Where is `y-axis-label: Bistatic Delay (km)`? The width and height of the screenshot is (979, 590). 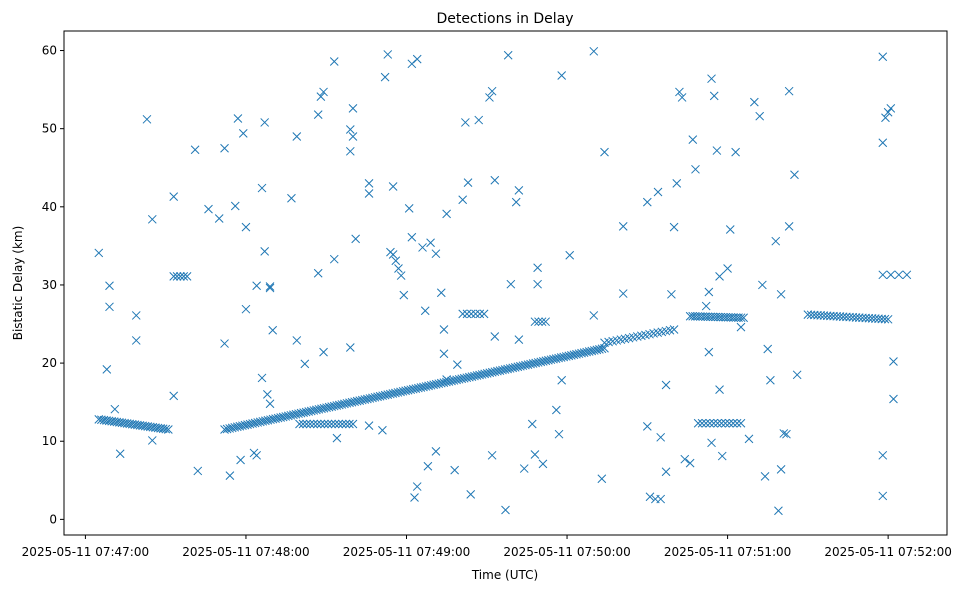 y-axis-label: Bistatic Delay (km) is located at coordinates (18, 283).